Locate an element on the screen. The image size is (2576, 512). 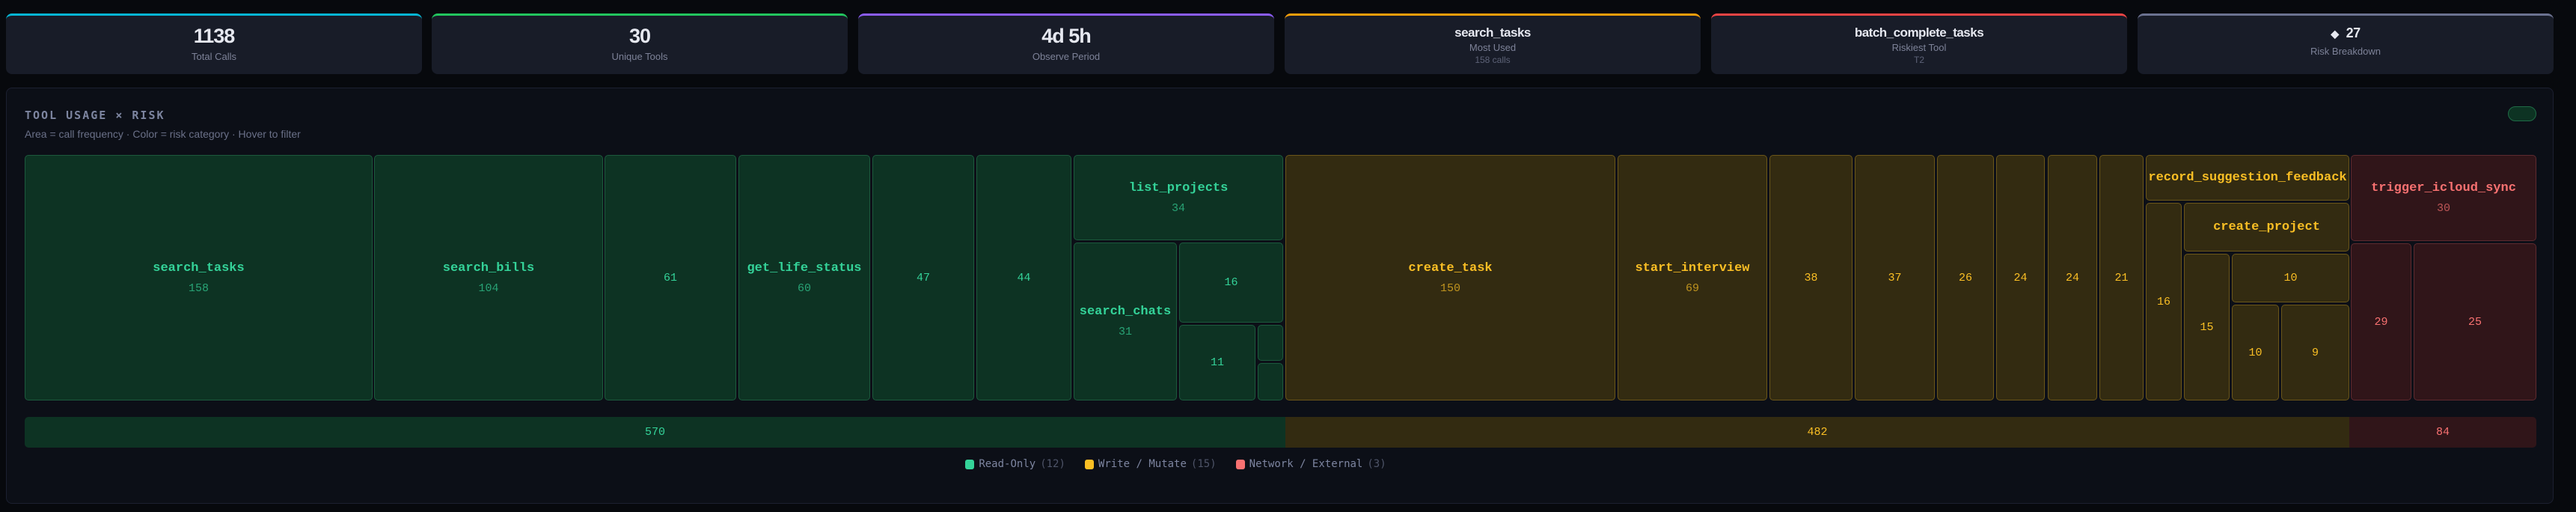
stat-label: Riskiest Tool is located at coordinates (1919, 47).